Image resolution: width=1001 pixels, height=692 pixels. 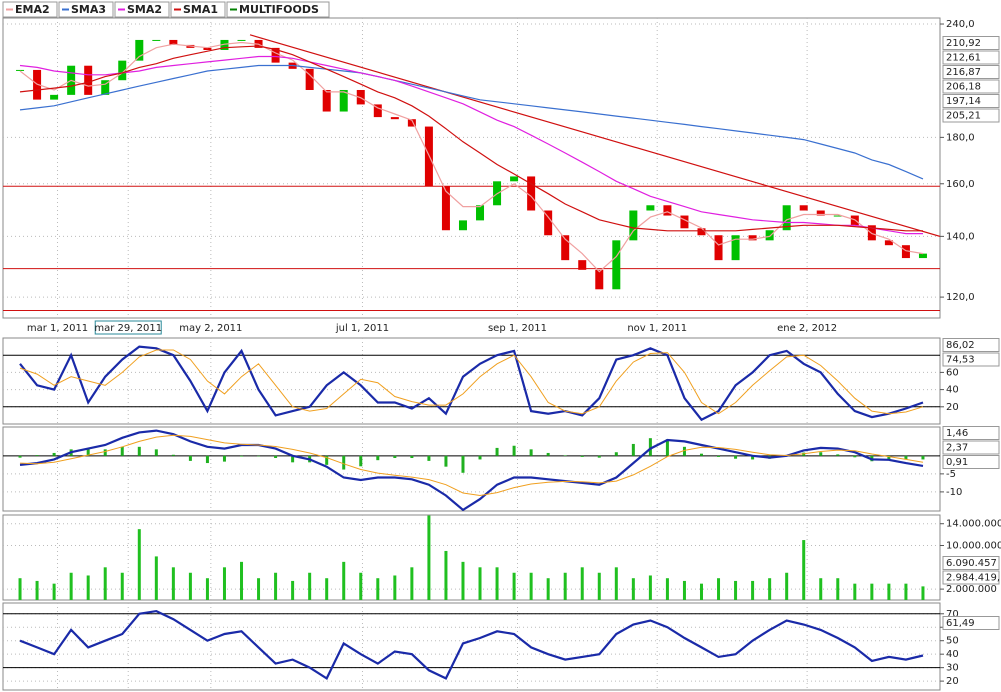 I want to click on value-tag-label: 74,53, so click(x=960, y=360).